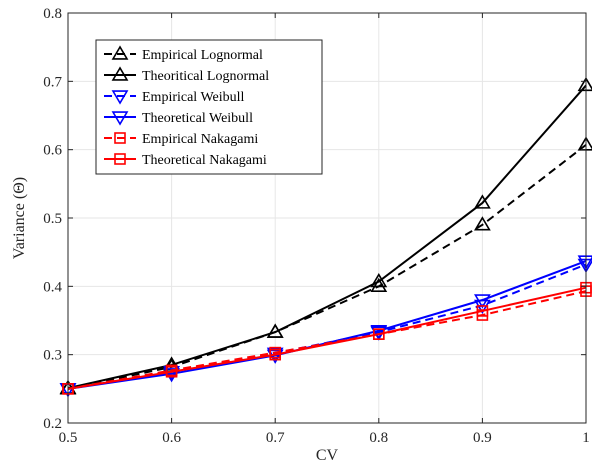  Describe the element at coordinates (52, 151) in the screenshot. I see `y-tick-label: 0.6` at that location.